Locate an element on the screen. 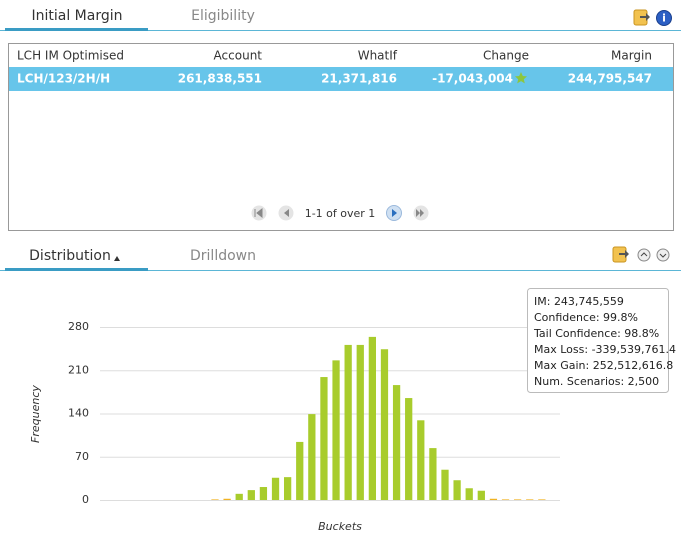 The height and width of the screenshot is (546, 681). tab: Distribution is located at coordinates (70, 256).